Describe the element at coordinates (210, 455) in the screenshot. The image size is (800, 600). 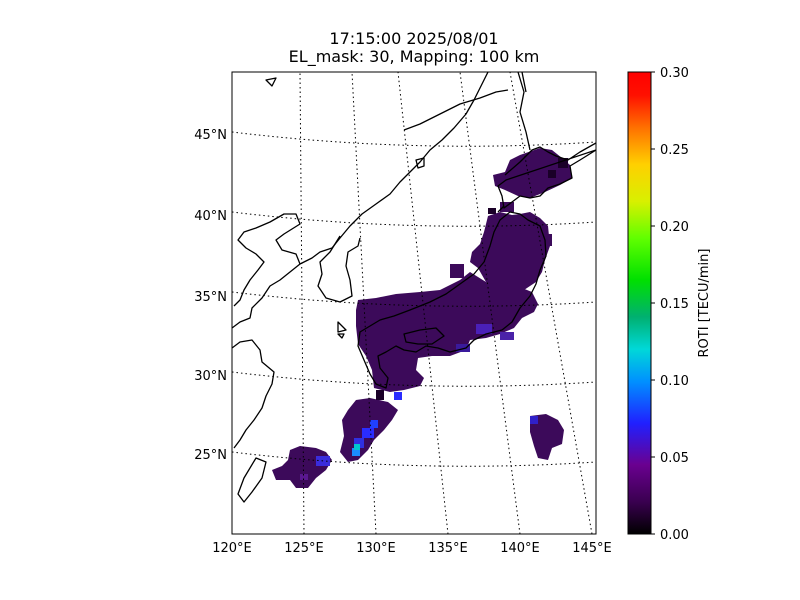
I see `lat-tick-25: 25°N` at that location.